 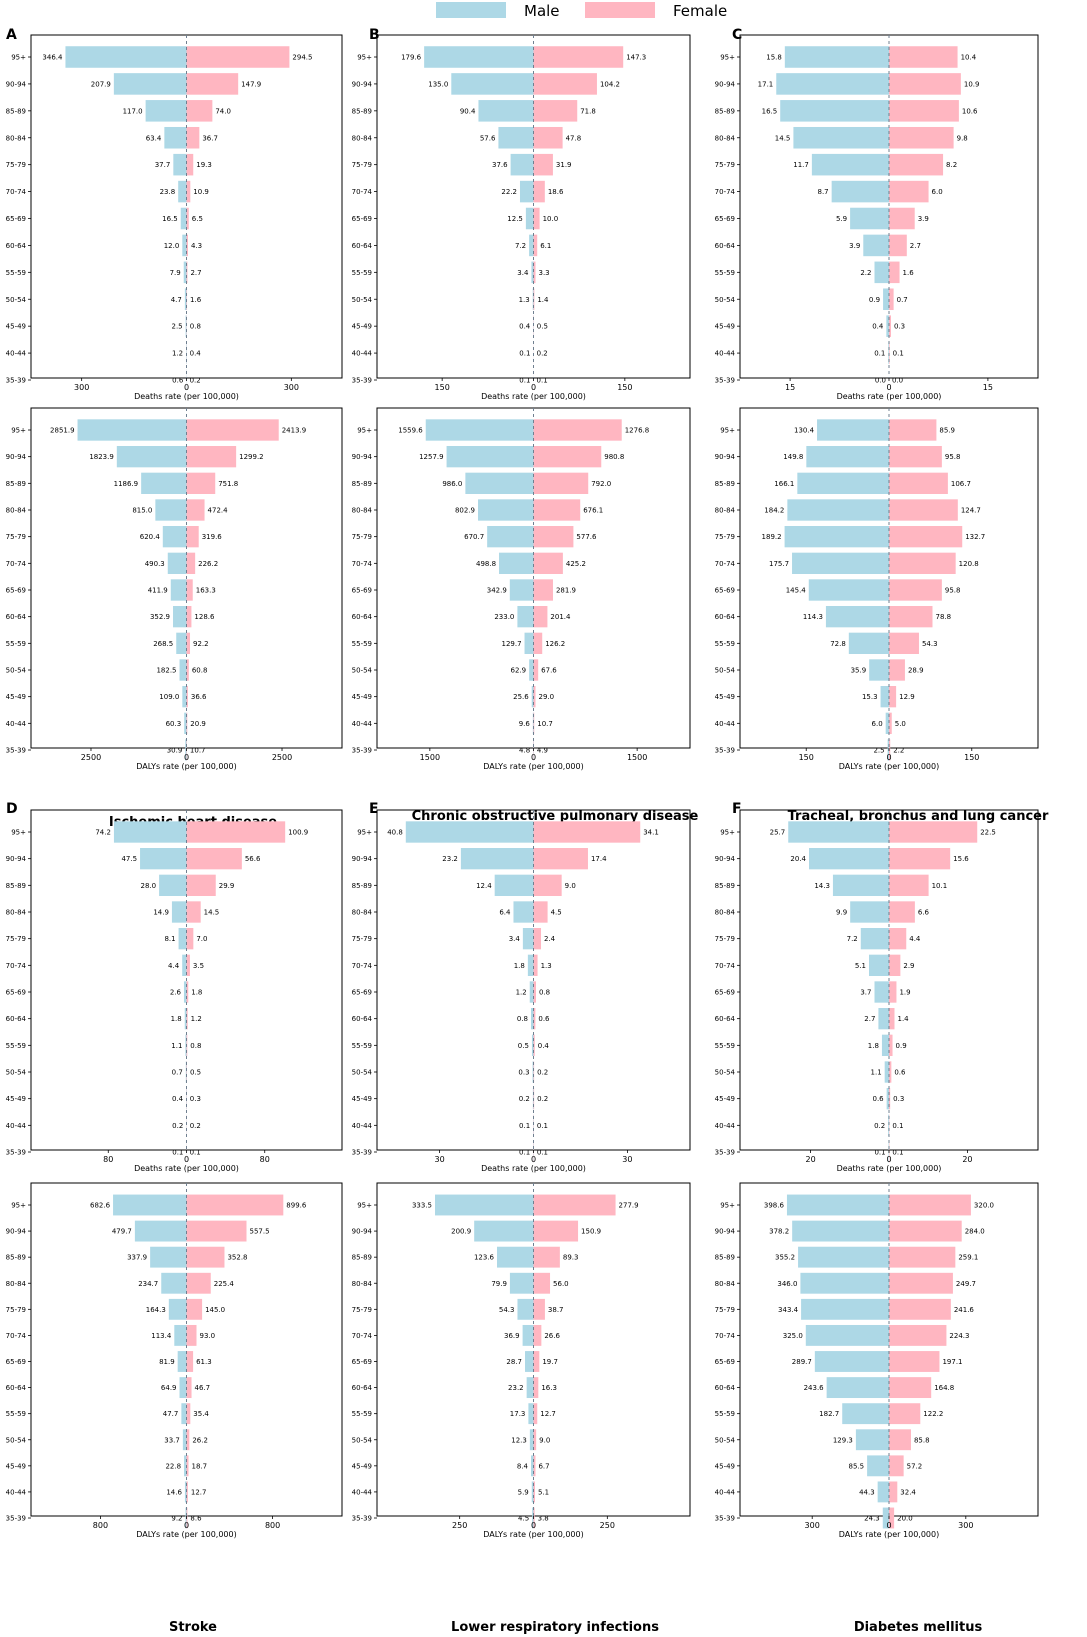 What do you see at coordinates (970, 111) in the screenshot?
I see `female-value-label: 10.6` at bounding box center [970, 111].